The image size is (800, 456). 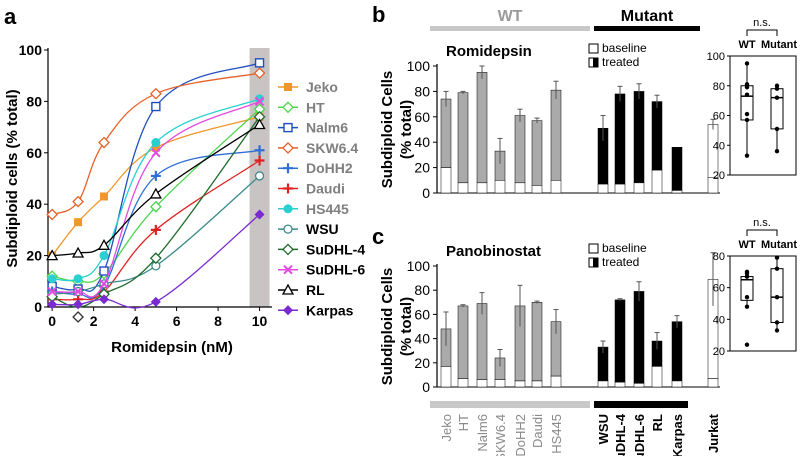 I want to click on legend-label: Nalm6, so click(x=327, y=128).